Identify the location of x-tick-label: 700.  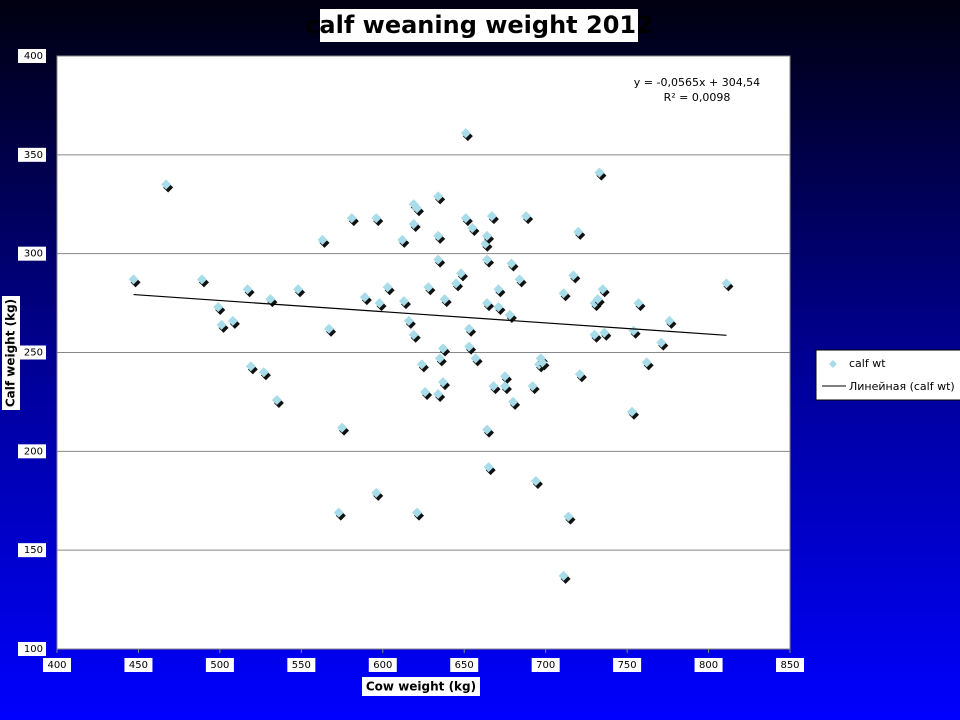
(545, 665).